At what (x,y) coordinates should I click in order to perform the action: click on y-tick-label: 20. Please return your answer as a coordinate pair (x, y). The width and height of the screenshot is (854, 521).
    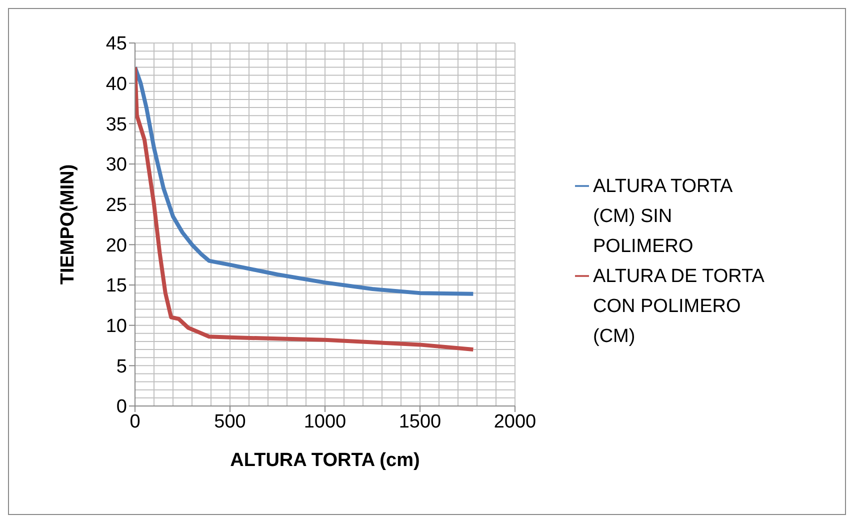
    Looking at the image, I should click on (116, 245).